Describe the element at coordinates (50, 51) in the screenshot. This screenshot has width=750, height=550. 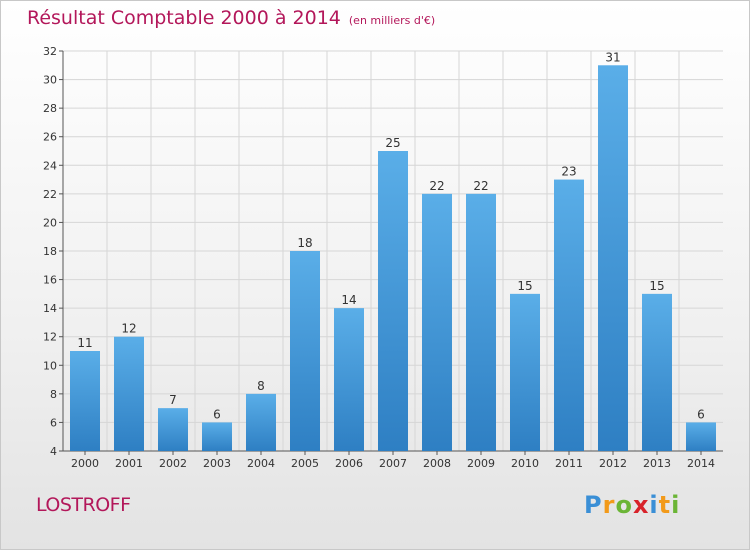
I see `y-tick-label: 32` at that location.